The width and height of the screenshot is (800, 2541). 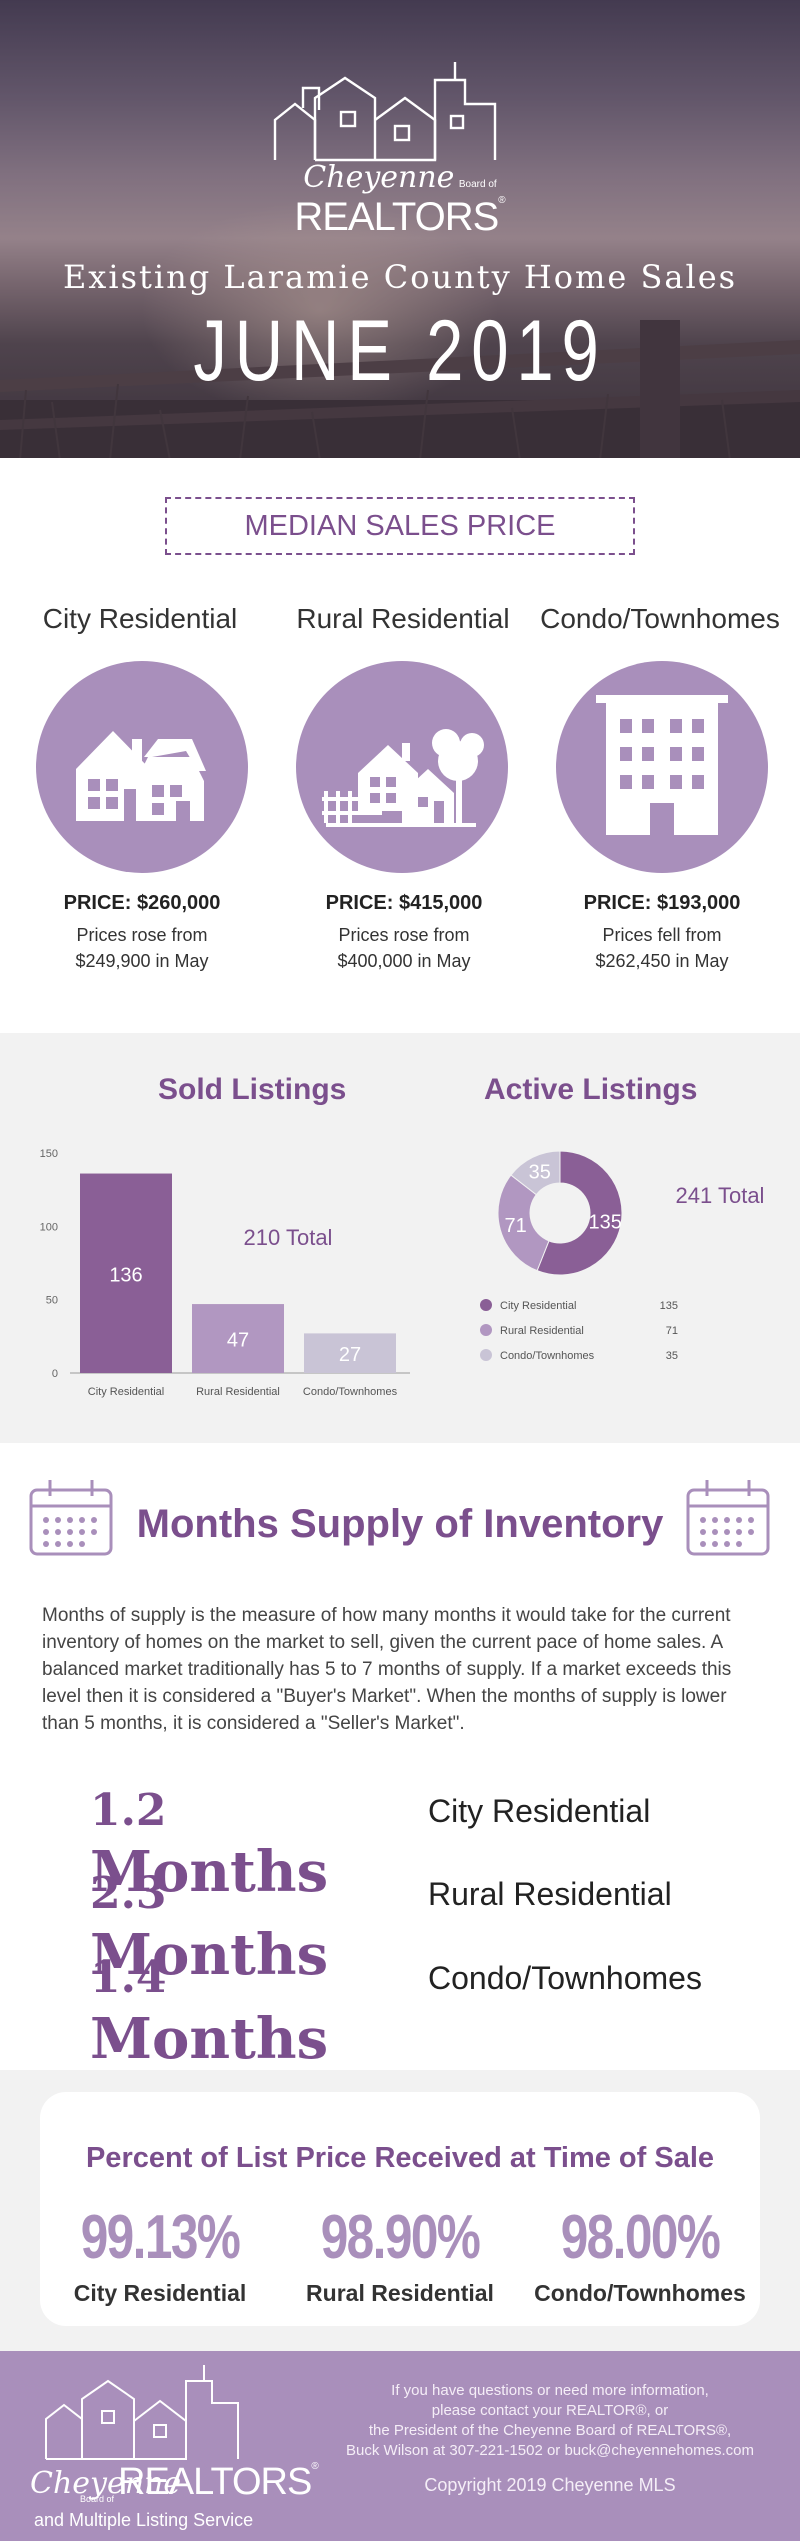 I want to click on median-type-rural: Rural Residential, so click(x=403, y=618).